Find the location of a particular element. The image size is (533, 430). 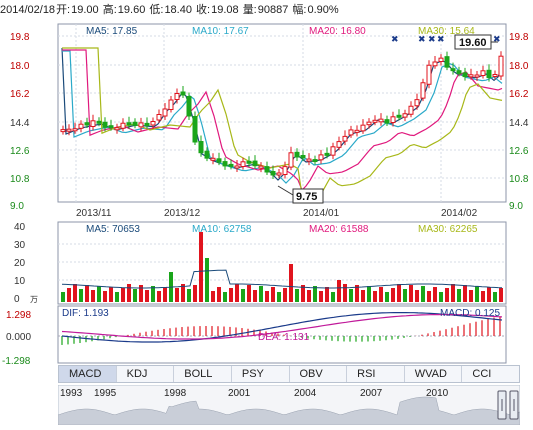

tab-rsi: RSI is located at coordinates (376, 374).